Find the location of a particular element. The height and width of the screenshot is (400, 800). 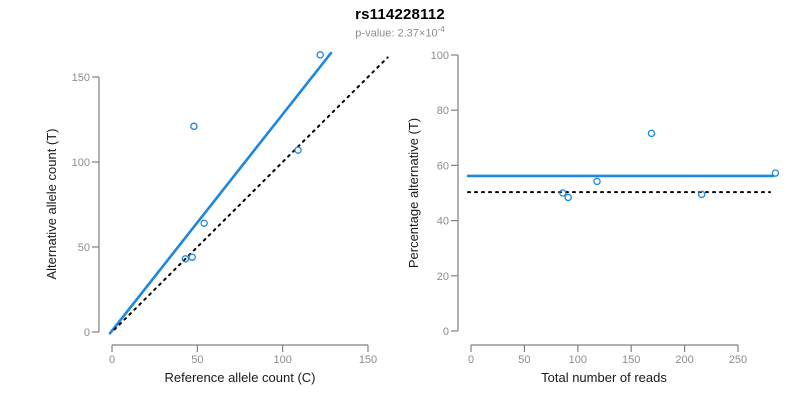

y-tick-label: 80 is located at coordinates (443, 111).